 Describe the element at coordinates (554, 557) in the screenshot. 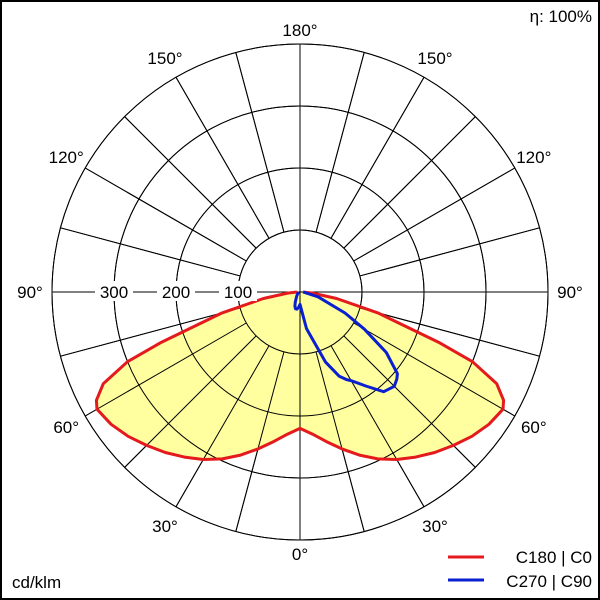

I see `legend-label-c180-c0: C180 | C0` at that location.